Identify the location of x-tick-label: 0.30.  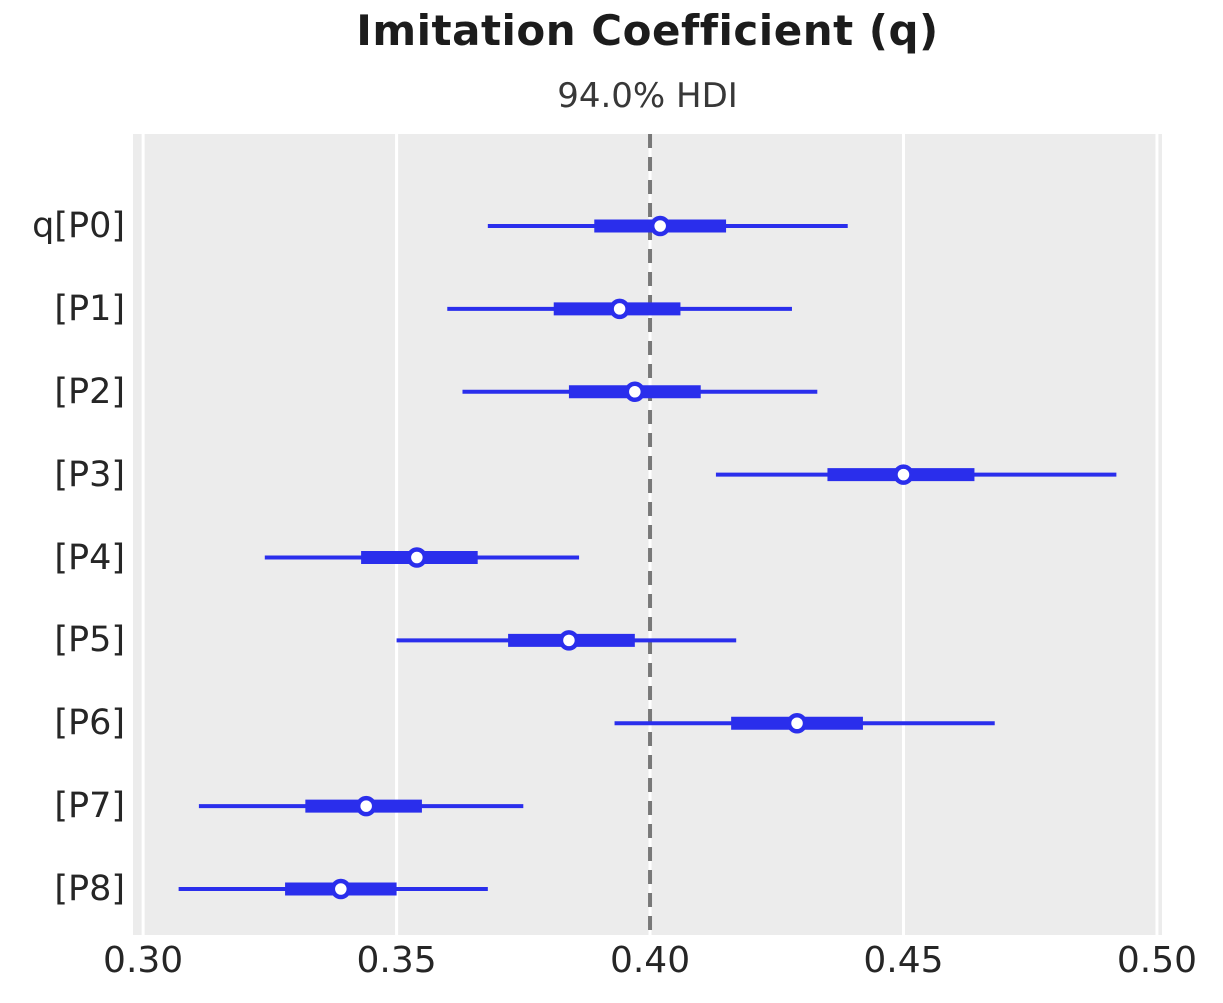
(143, 960).